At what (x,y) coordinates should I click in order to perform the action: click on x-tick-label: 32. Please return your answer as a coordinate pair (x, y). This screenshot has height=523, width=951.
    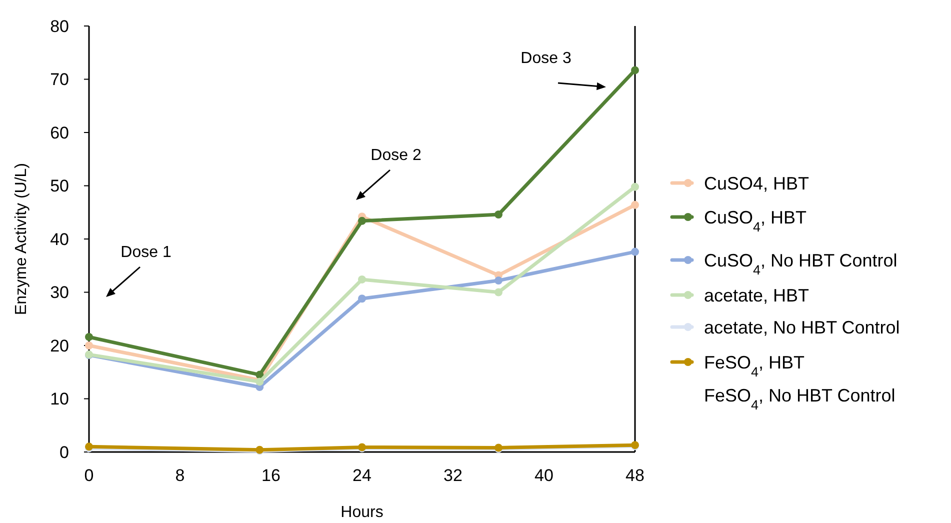
    Looking at the image, I should click on (453, 475).